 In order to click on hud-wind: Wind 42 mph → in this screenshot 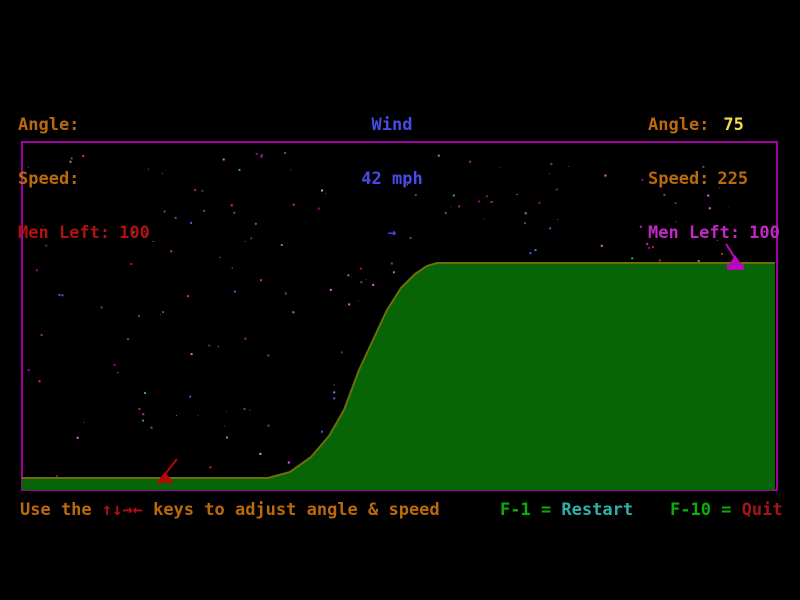, I will do `click(392, 170)`.